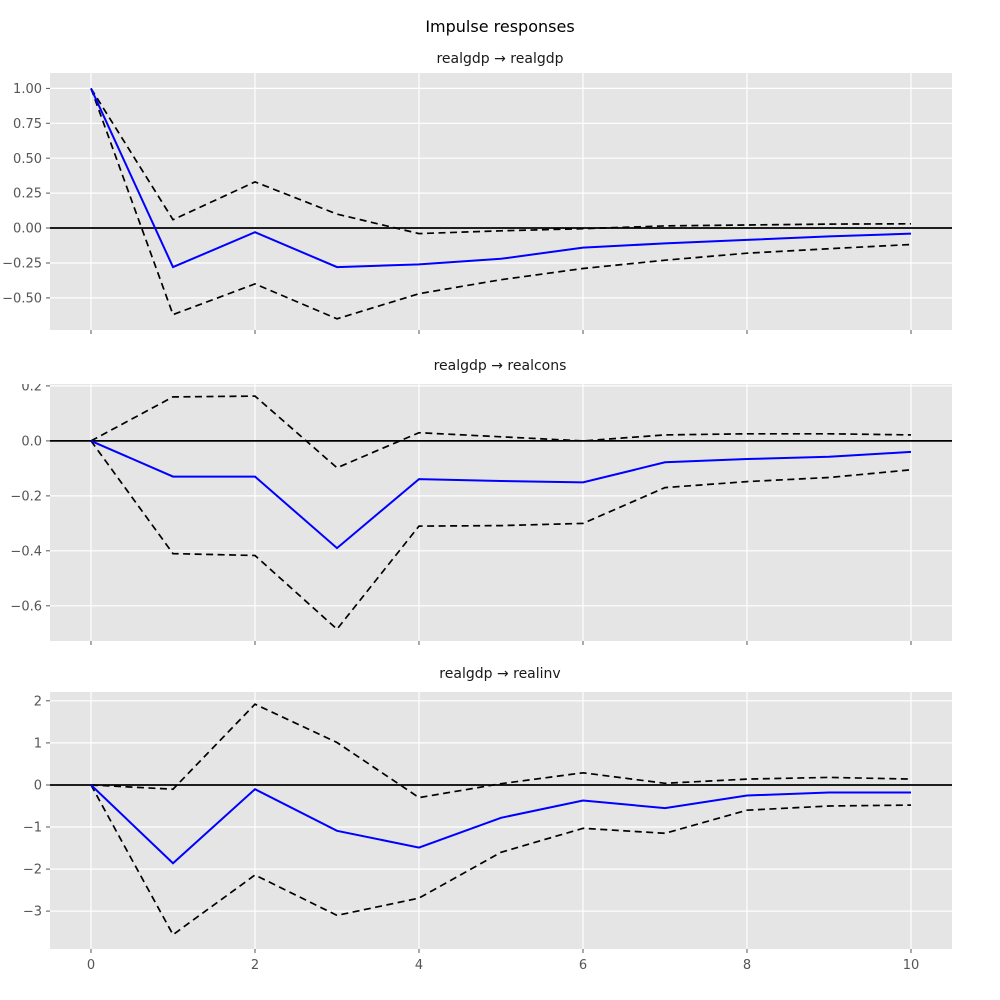 The image size is (1000, 1000). What do you see at coordinates (38, 743) in the screenshot?
I see `y-tick-label: 1` at bounding box center [38, 743].